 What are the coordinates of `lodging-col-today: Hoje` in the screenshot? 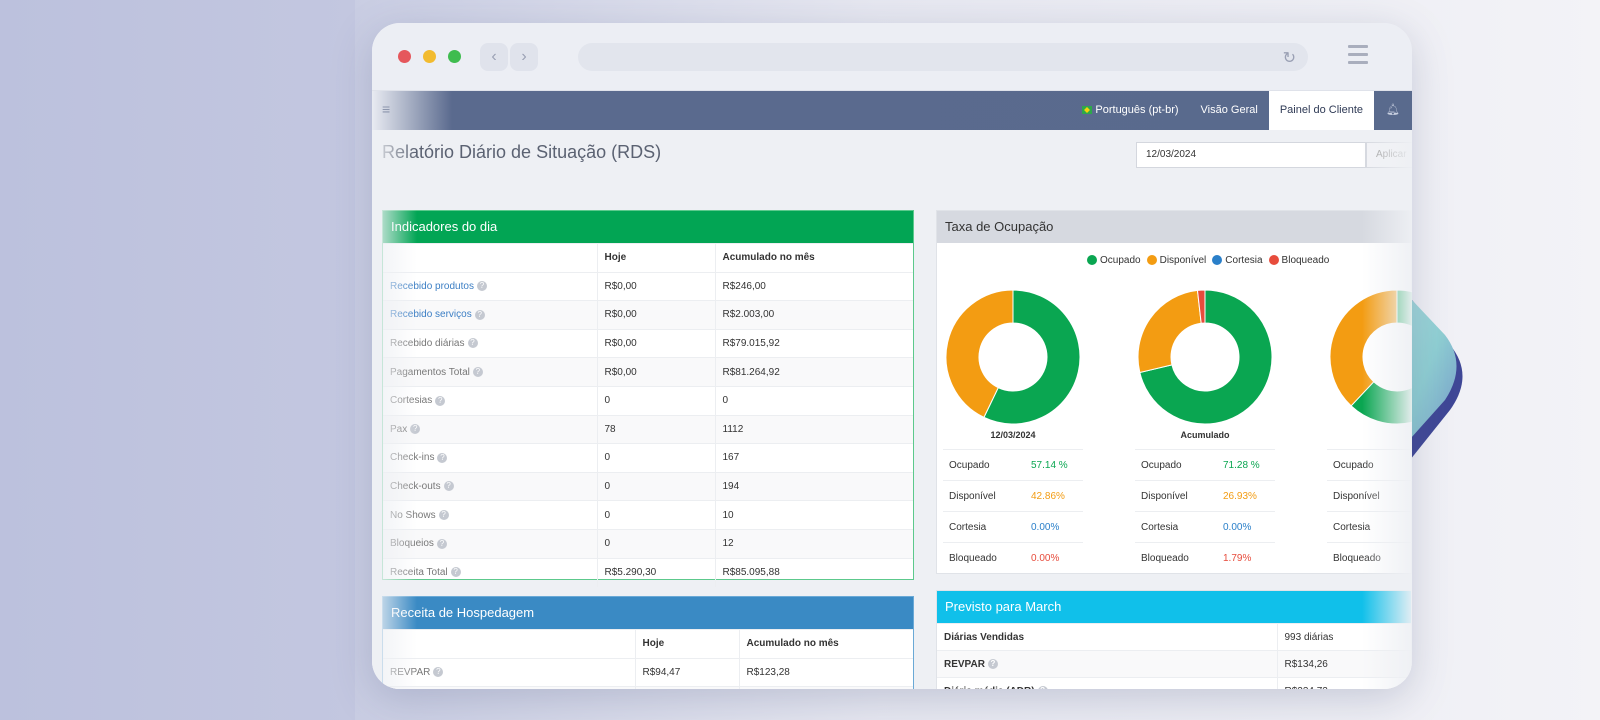 It's located at (687, 644).